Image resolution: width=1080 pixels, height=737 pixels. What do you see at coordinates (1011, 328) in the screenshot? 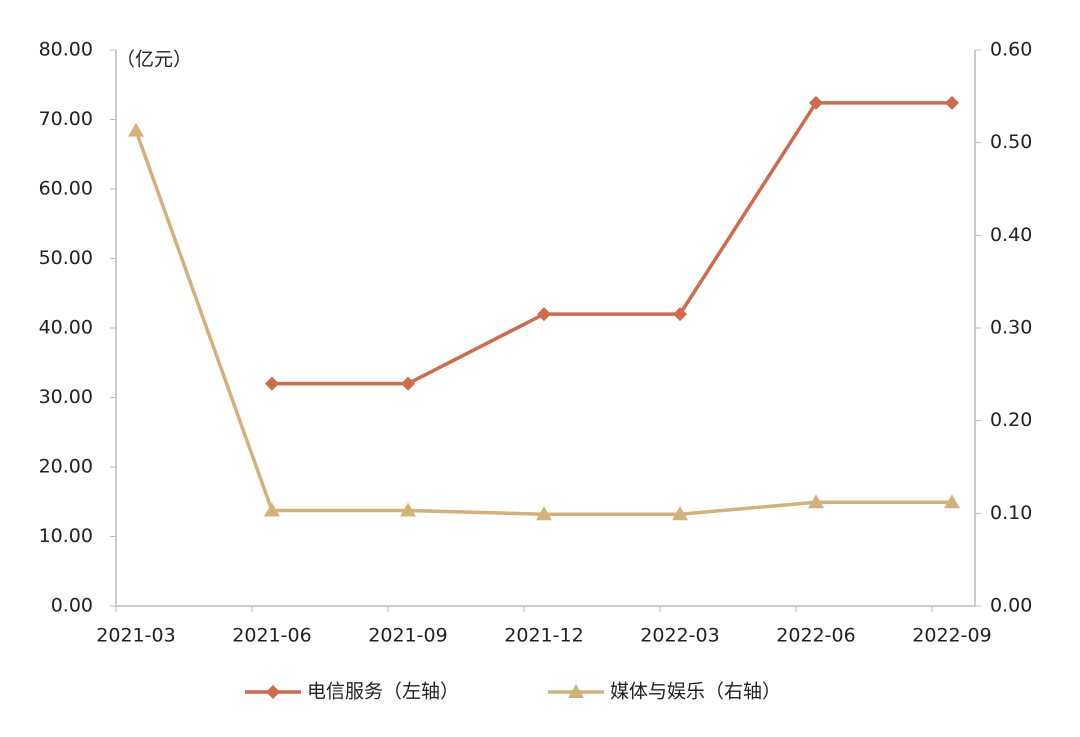
I see `y2-tick-label: 0.30` at bounding box center [1011, 328].